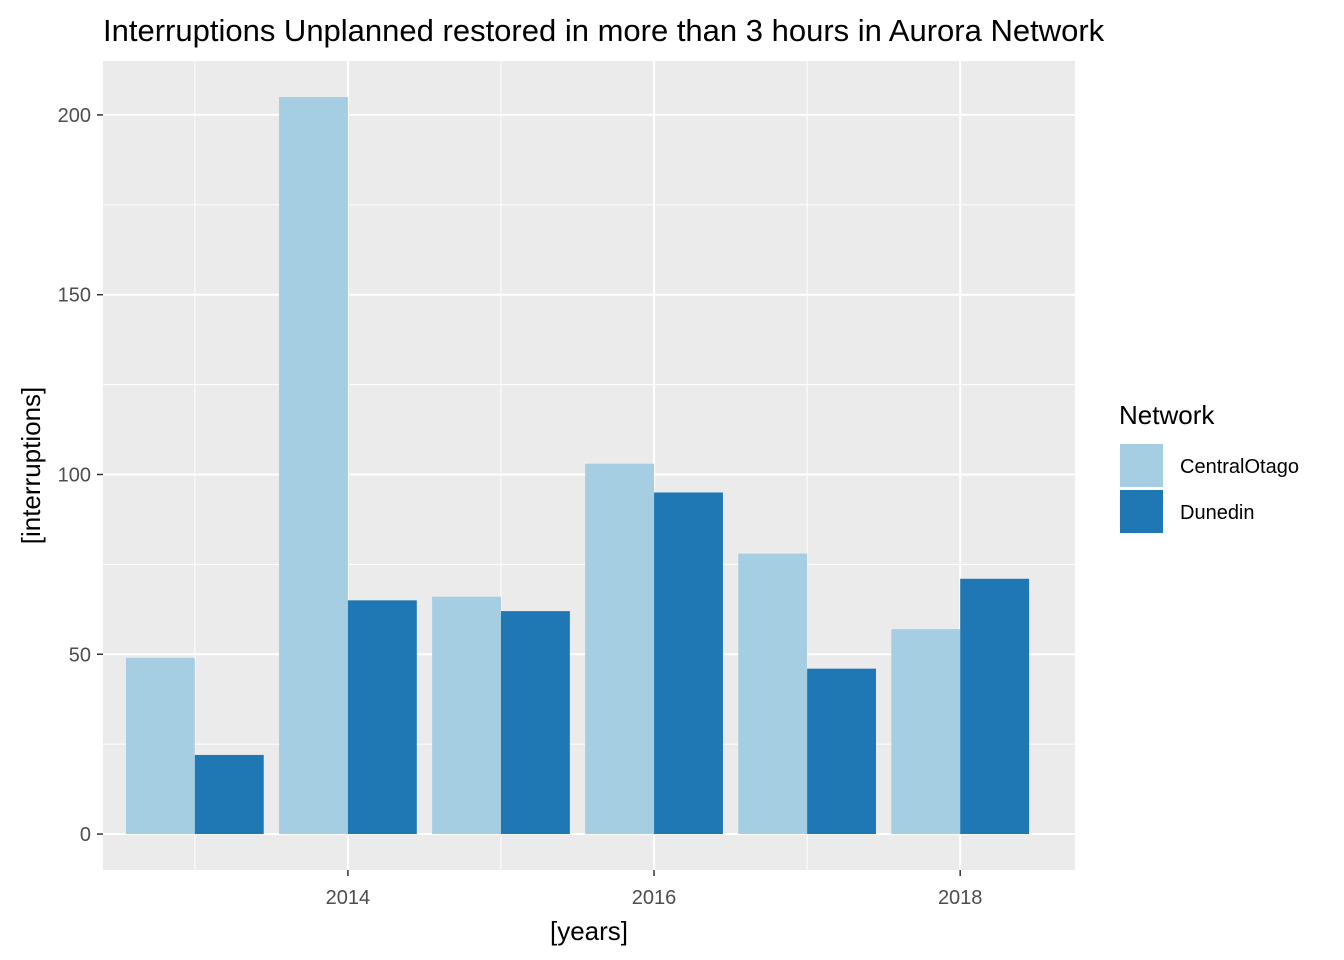 The width and height of the screenshot is (1344, 960). I want to click on bar-centralotago-2013, so click(160, 746).